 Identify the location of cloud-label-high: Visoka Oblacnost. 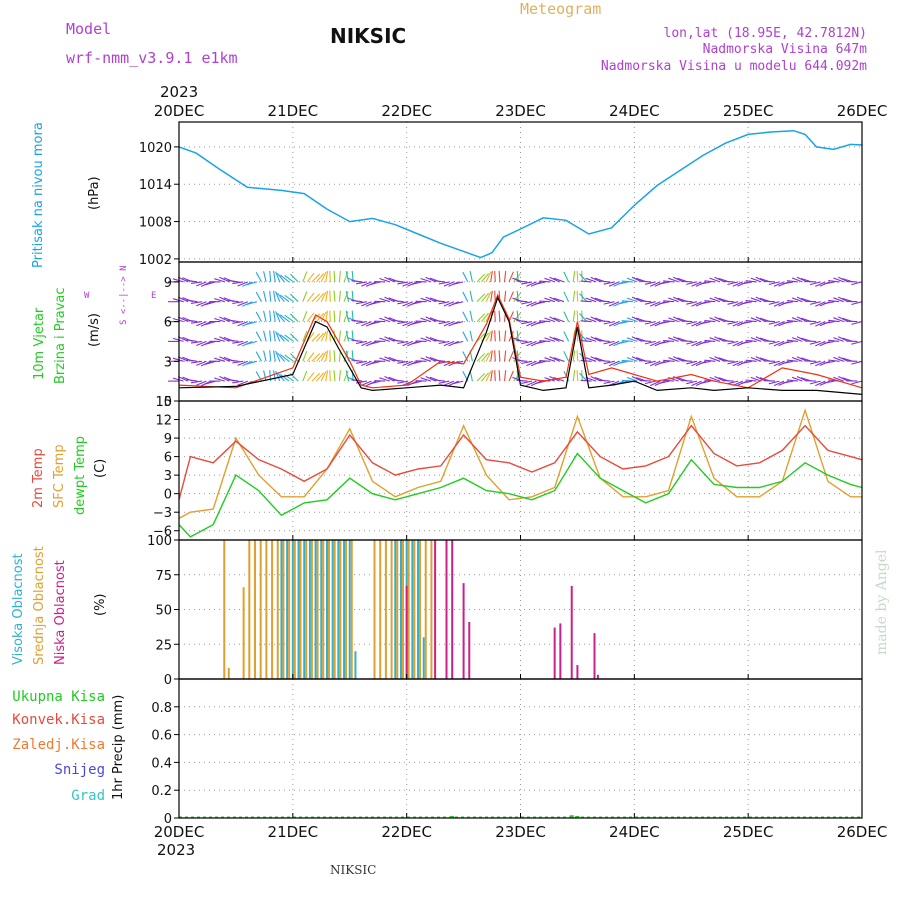
(18, 609).